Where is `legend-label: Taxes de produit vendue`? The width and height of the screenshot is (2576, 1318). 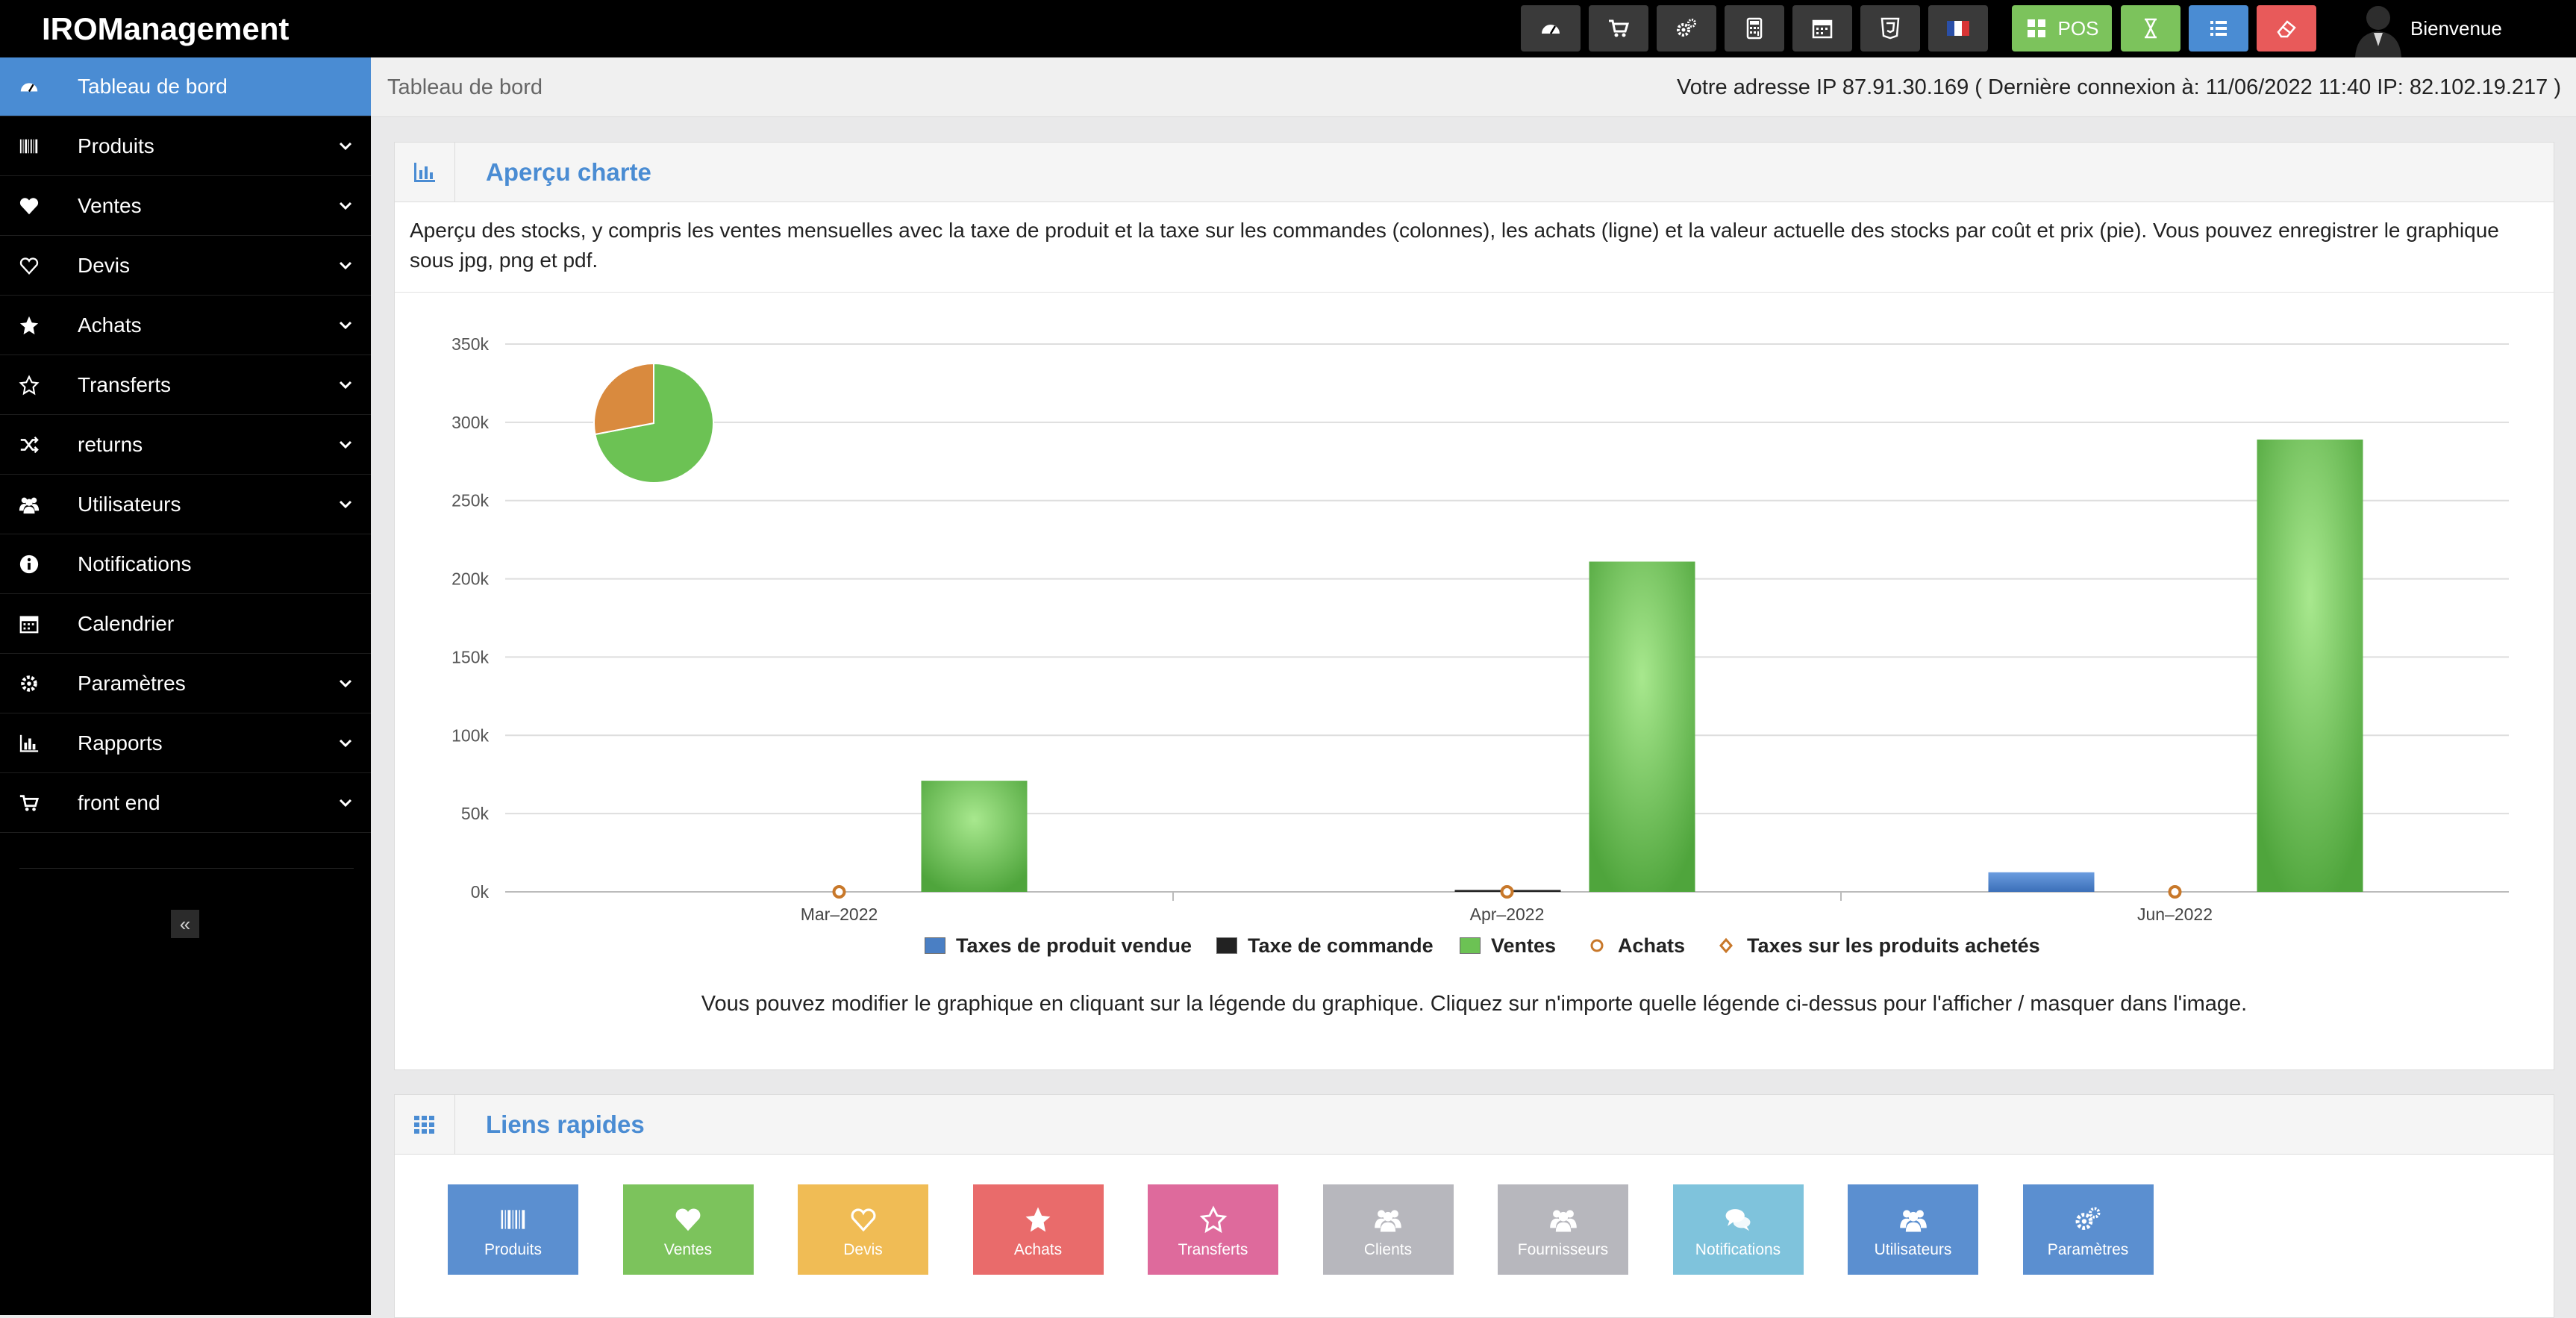 legend-label: Taxes de produit vendue is located at coordinates (1074, 946).